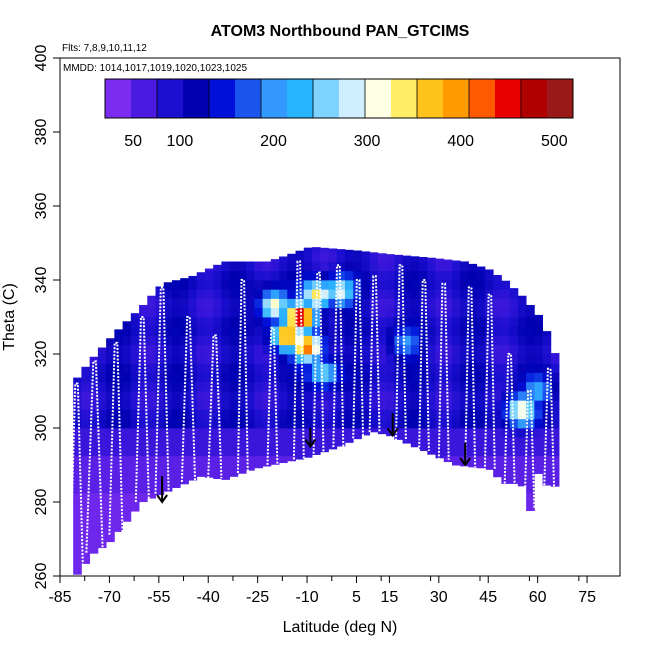 This screenshot has width=650, height=650. What do you see at coordinates (488, 597) in the screenshot?
I see `x-tick-label: 45` at bounding box center [488, 597].